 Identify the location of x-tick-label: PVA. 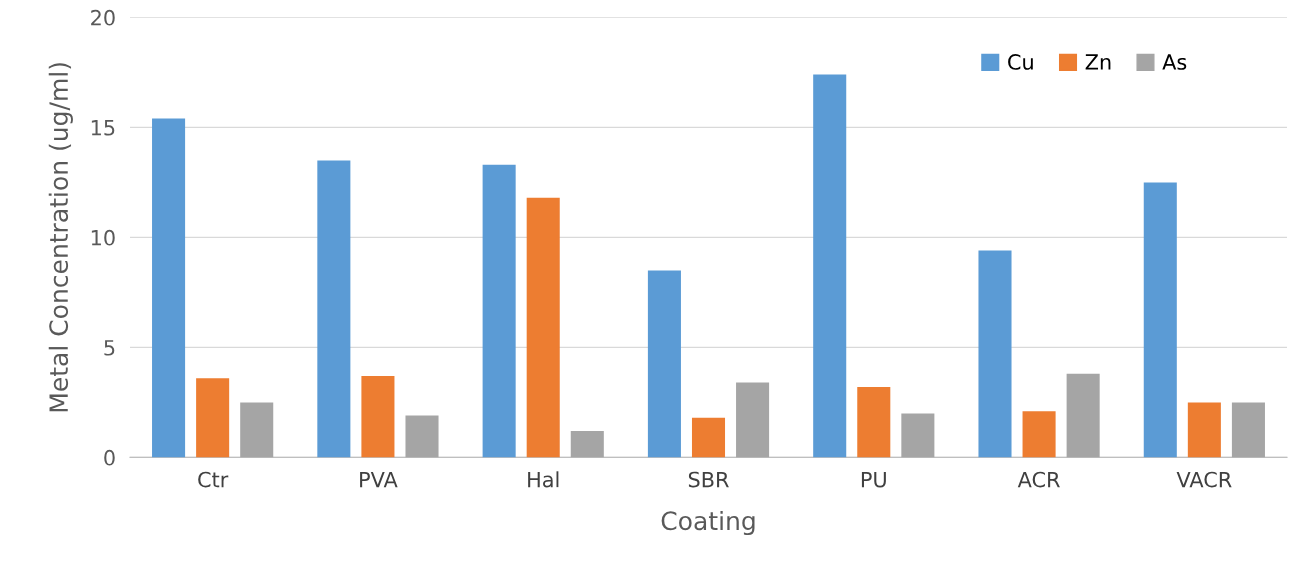
(379, 479).